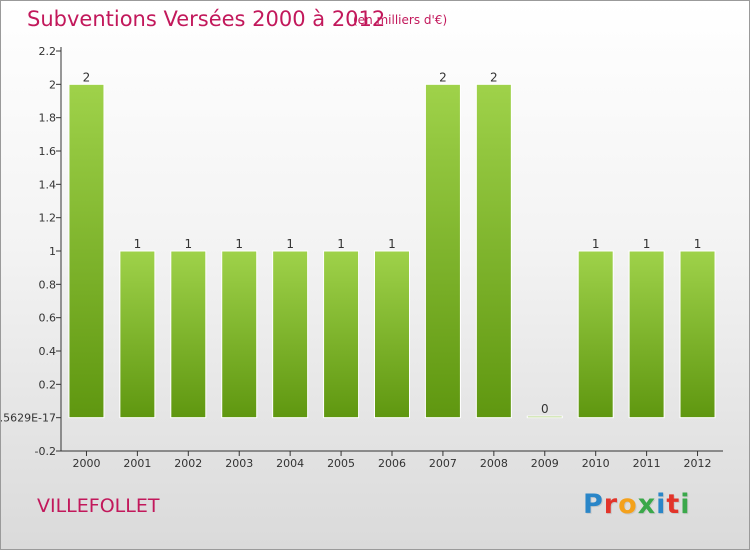 This screenshot has width=750, height=550. Describe the element at coordinates (52, 84) in the screenshot. I see `y-tick-label: 2` at that location.